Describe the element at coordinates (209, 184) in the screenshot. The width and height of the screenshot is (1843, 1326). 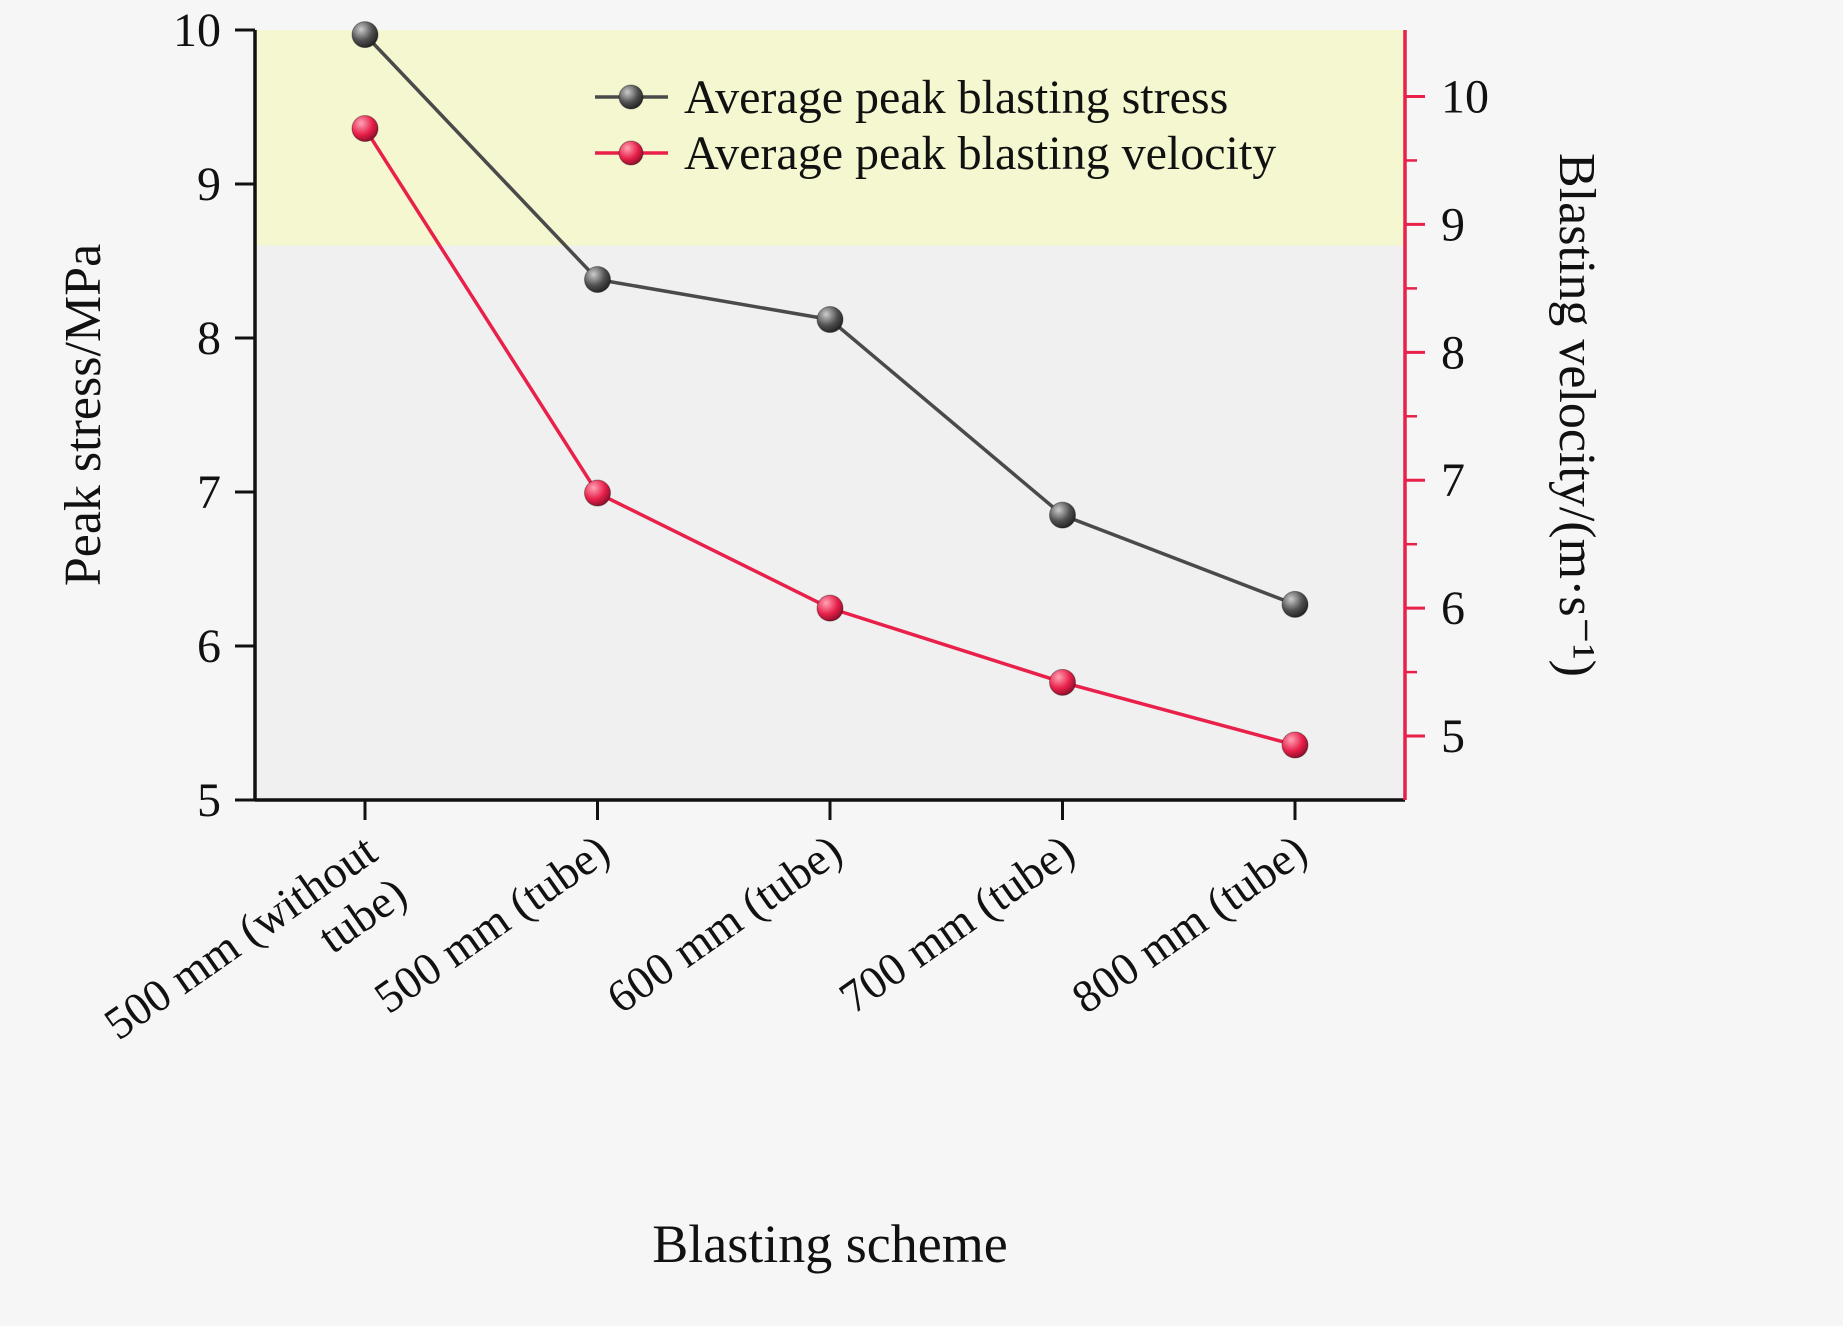
I see `left-tick-label: 9` at that location.